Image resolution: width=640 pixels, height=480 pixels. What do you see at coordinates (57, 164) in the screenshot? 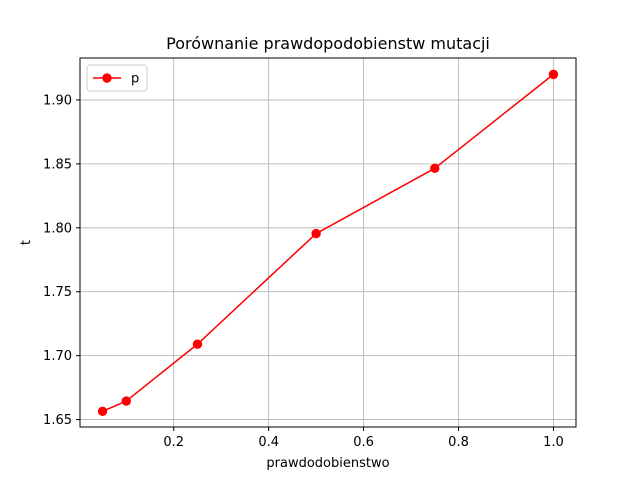
I see `y-tick-label: 1.85` at bounding box center [57, 164].